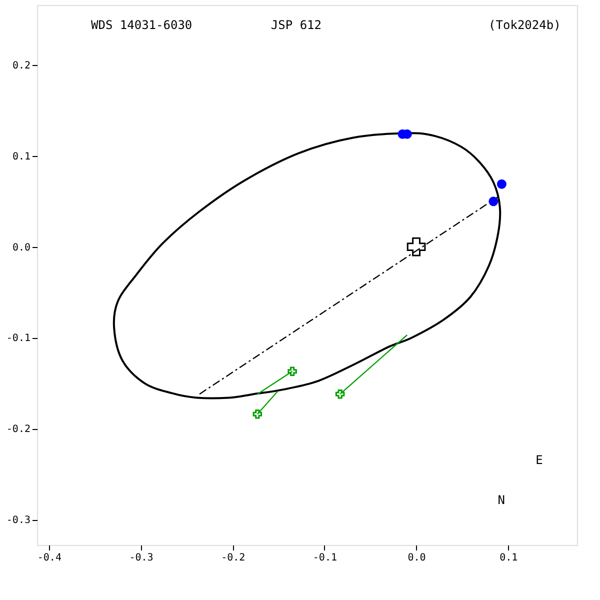 The image size is (600, 600). What do you see at coordinates (21, 156) in the screenshot?
I see `y-tick-label: 0.1` at bounding box center [21, 156].